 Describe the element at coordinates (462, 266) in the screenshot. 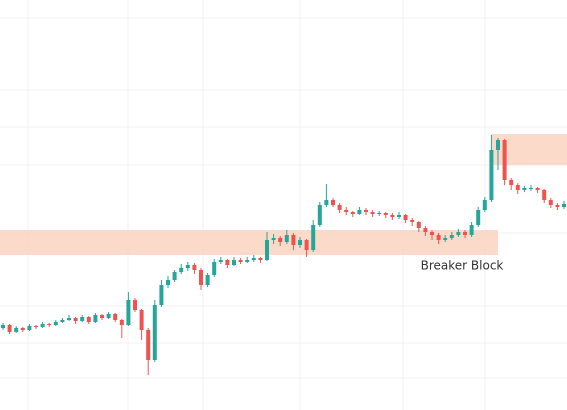

I see `annotation: Breaker Block` at that location.